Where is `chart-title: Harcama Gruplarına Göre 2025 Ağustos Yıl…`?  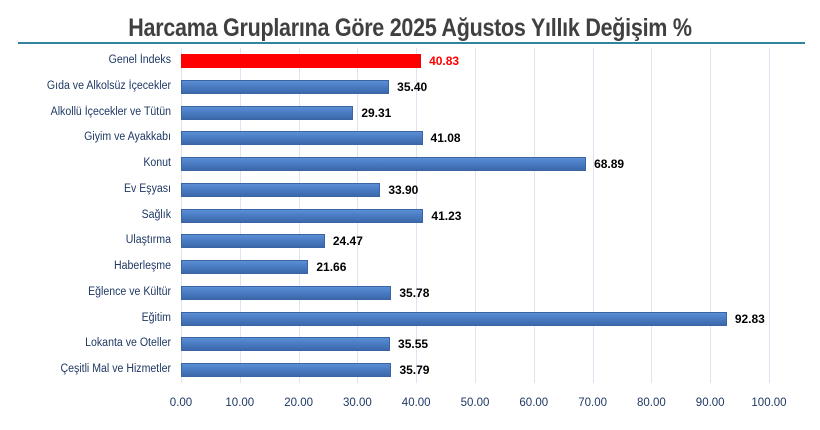
chart-title: Harcama Gruplarına Göre 2025 Ağustos Yıl… is located at coordinates (410, 28).